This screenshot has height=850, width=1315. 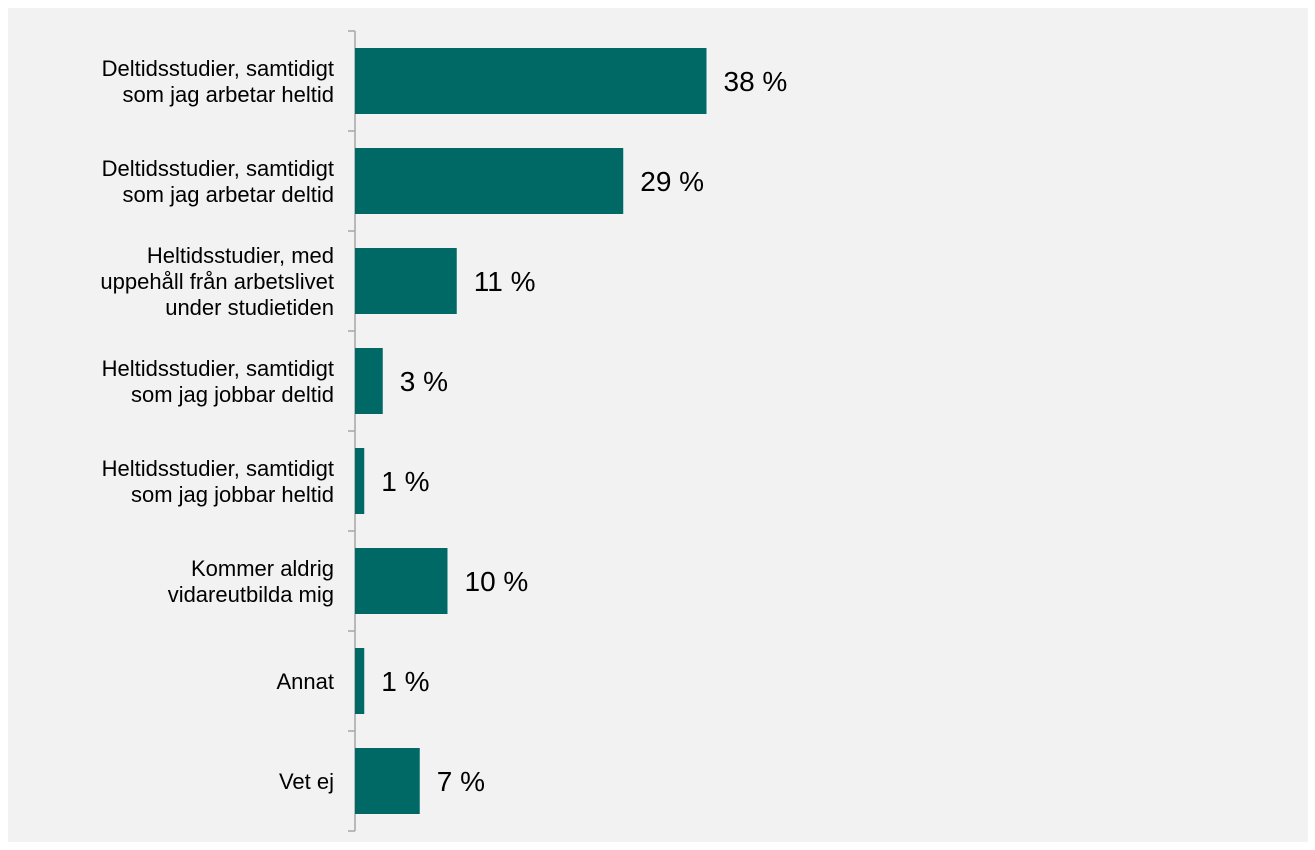 I want to click on category-label-line: som jag arbetar heltid, so click(x=228, y=94).